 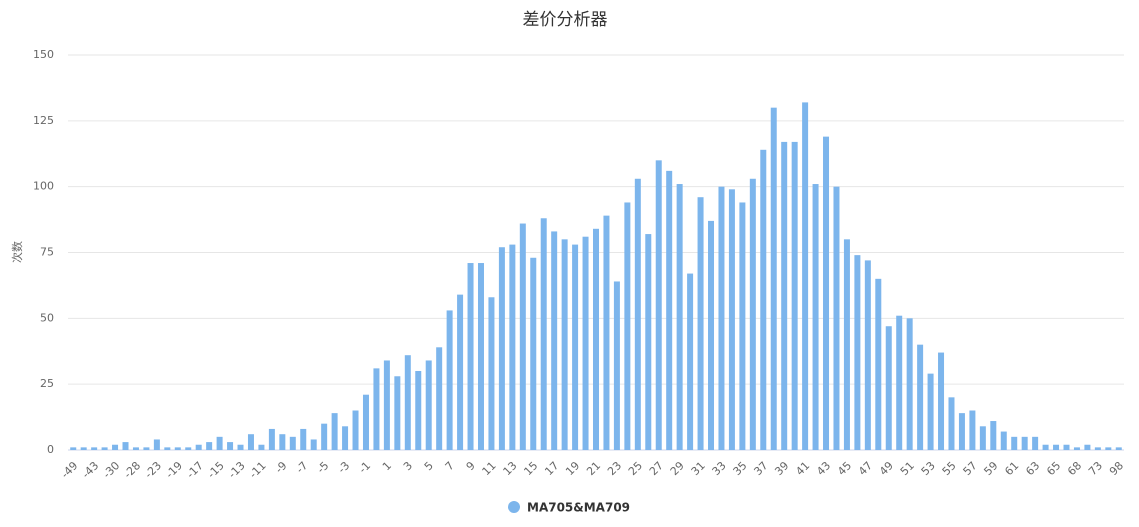 I want to click on x-tick-label: 73, so click(x=1095, y=468).